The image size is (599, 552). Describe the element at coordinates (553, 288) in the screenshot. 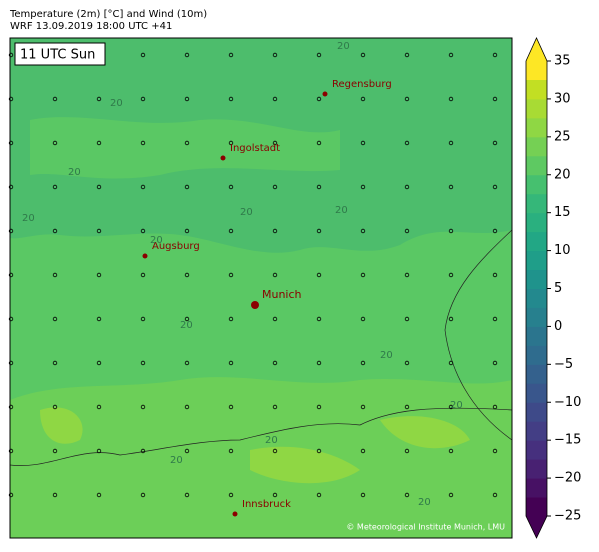

I see `colorbar: −25 −20 −15 −10 −5 0 5 10 15 20 25 30 35` at that location.